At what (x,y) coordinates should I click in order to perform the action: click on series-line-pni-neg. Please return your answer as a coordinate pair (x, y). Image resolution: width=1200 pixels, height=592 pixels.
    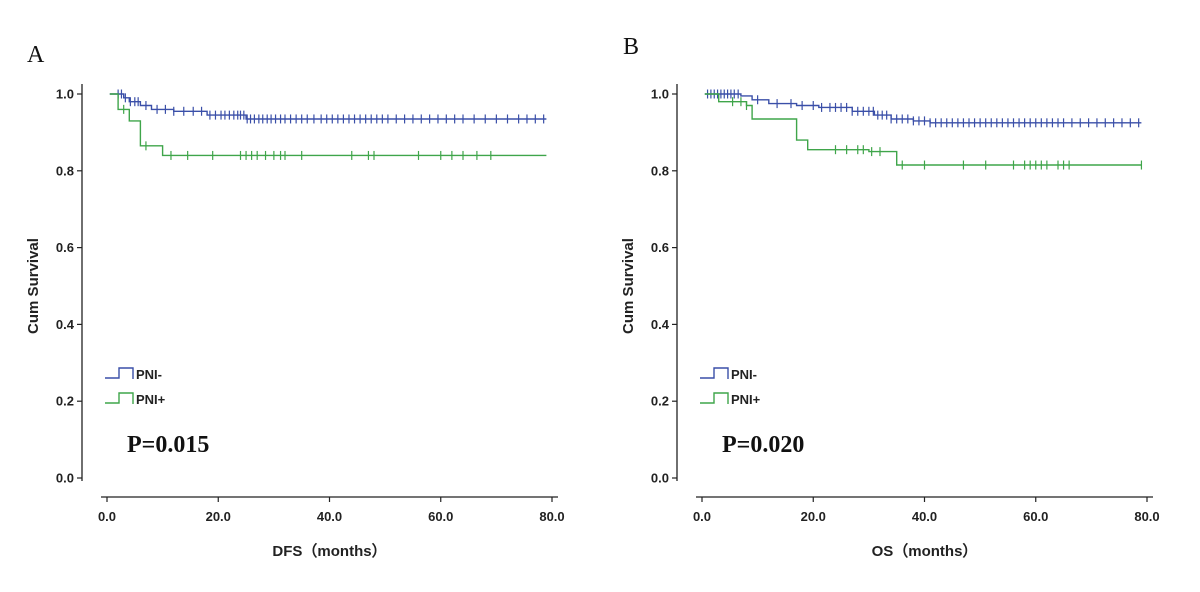
    Looking at the image, I should click on (328, 106).